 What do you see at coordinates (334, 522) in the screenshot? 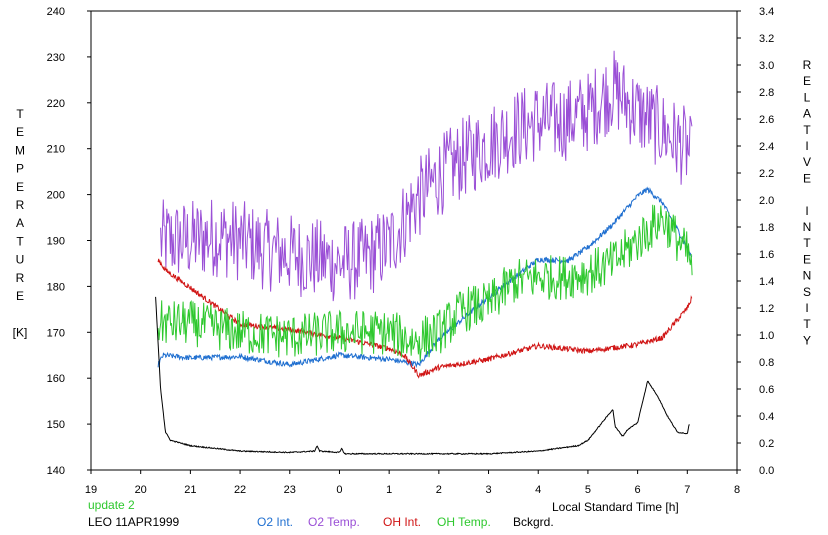
I see `legend-o2-temp: O2 Temp.` at bounding box center [334, 522].